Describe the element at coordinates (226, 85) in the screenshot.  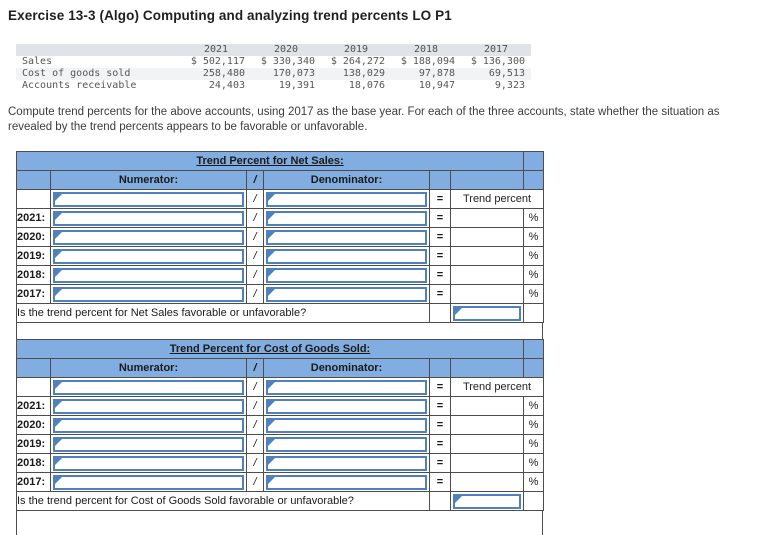
I see `data-cell: 24,403` at that location.